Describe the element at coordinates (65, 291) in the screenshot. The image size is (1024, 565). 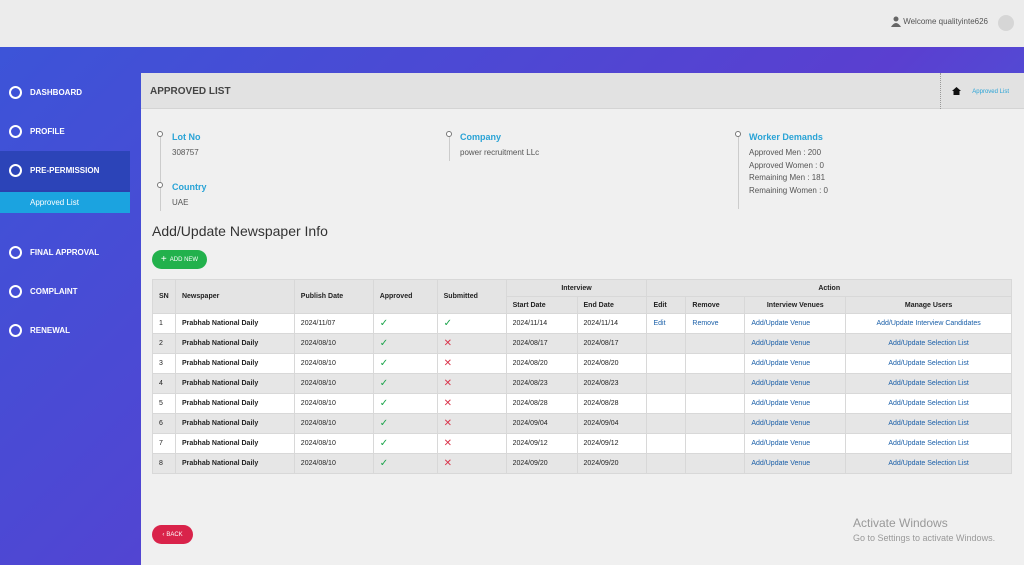
I see `nav-item: COMPLAINT` at that location.